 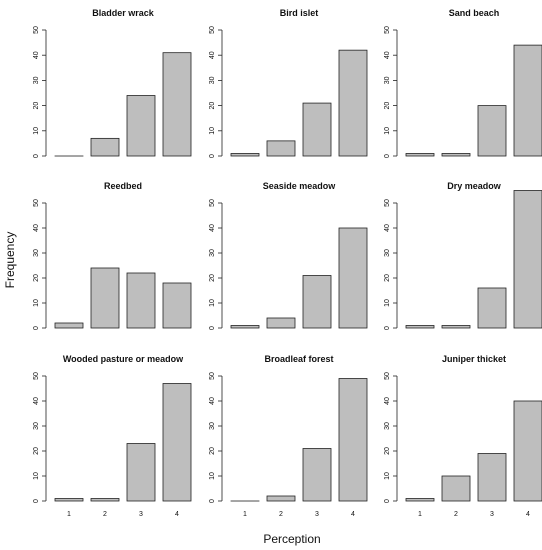 I want to click on x-tick-label: 4, so click(x=353, y=514).